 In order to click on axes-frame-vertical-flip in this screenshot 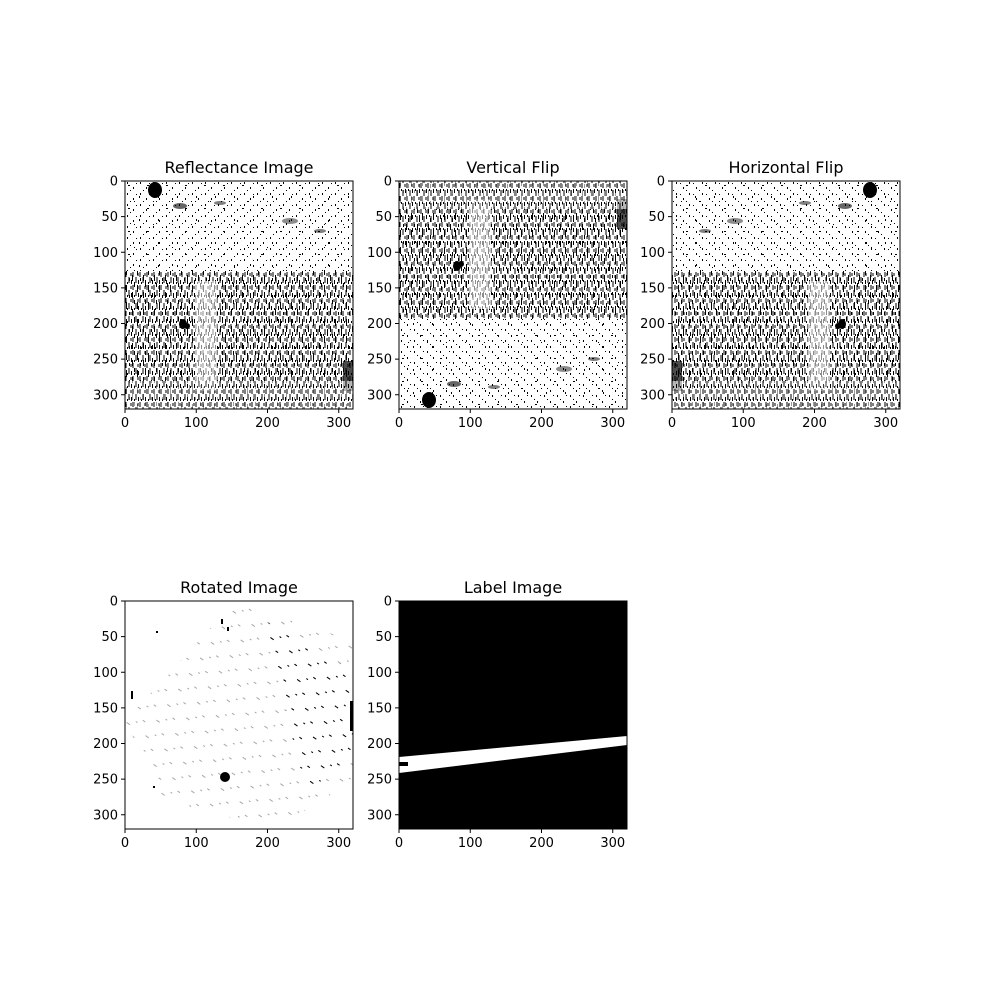, I will do `click(513, 295)`.